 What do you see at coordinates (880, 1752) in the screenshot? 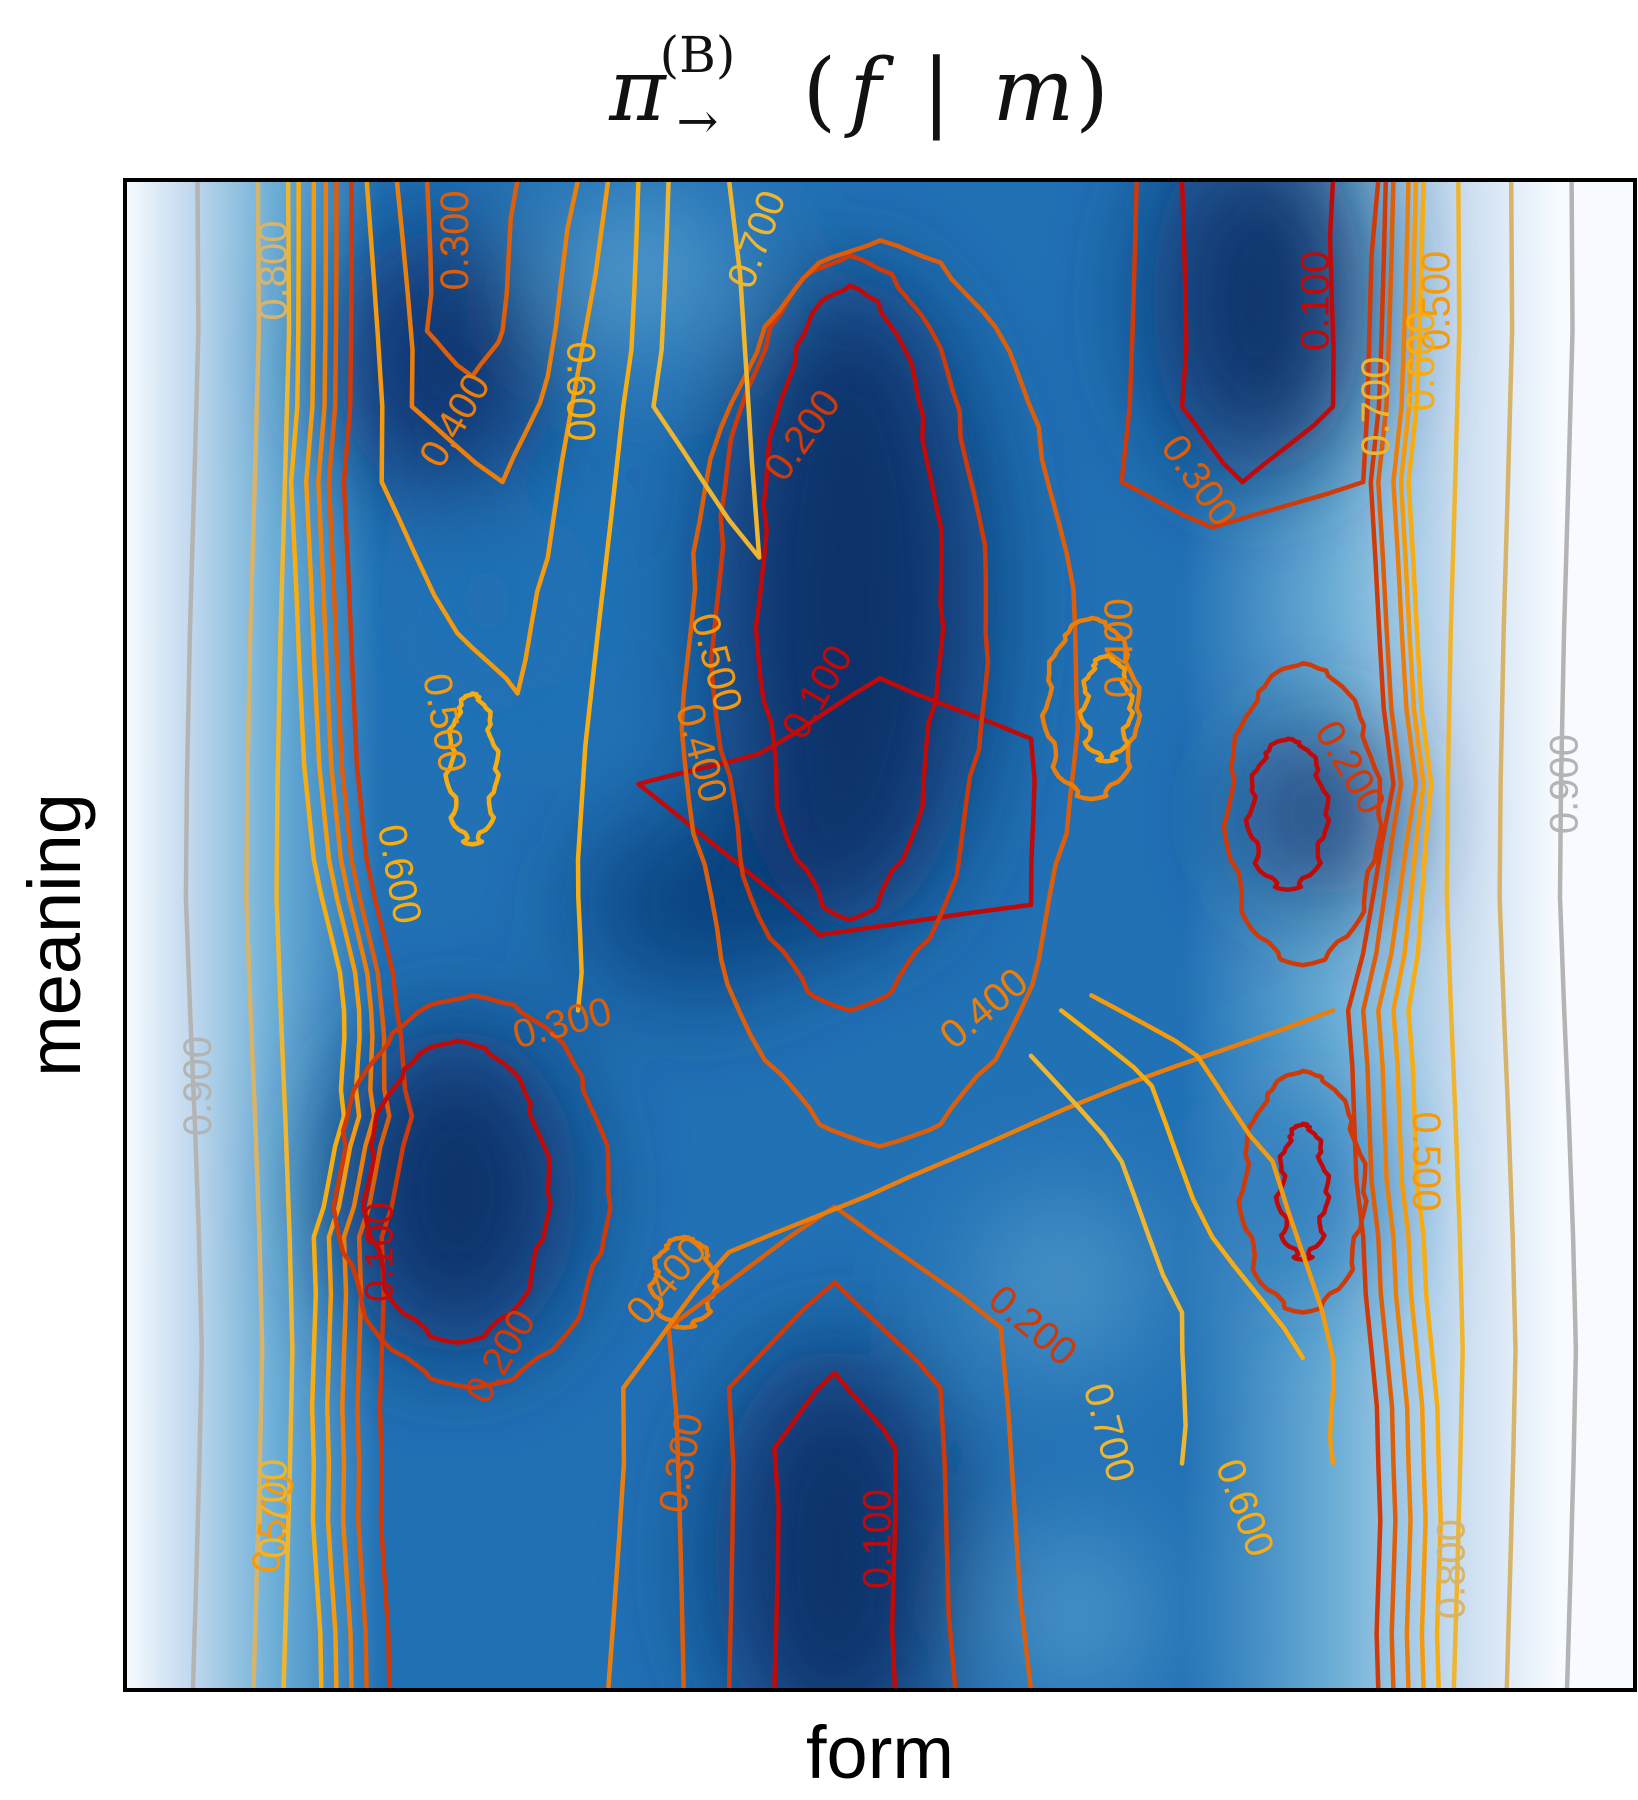
I see `x-axis-label: form` at bounding box center [880, 1752].